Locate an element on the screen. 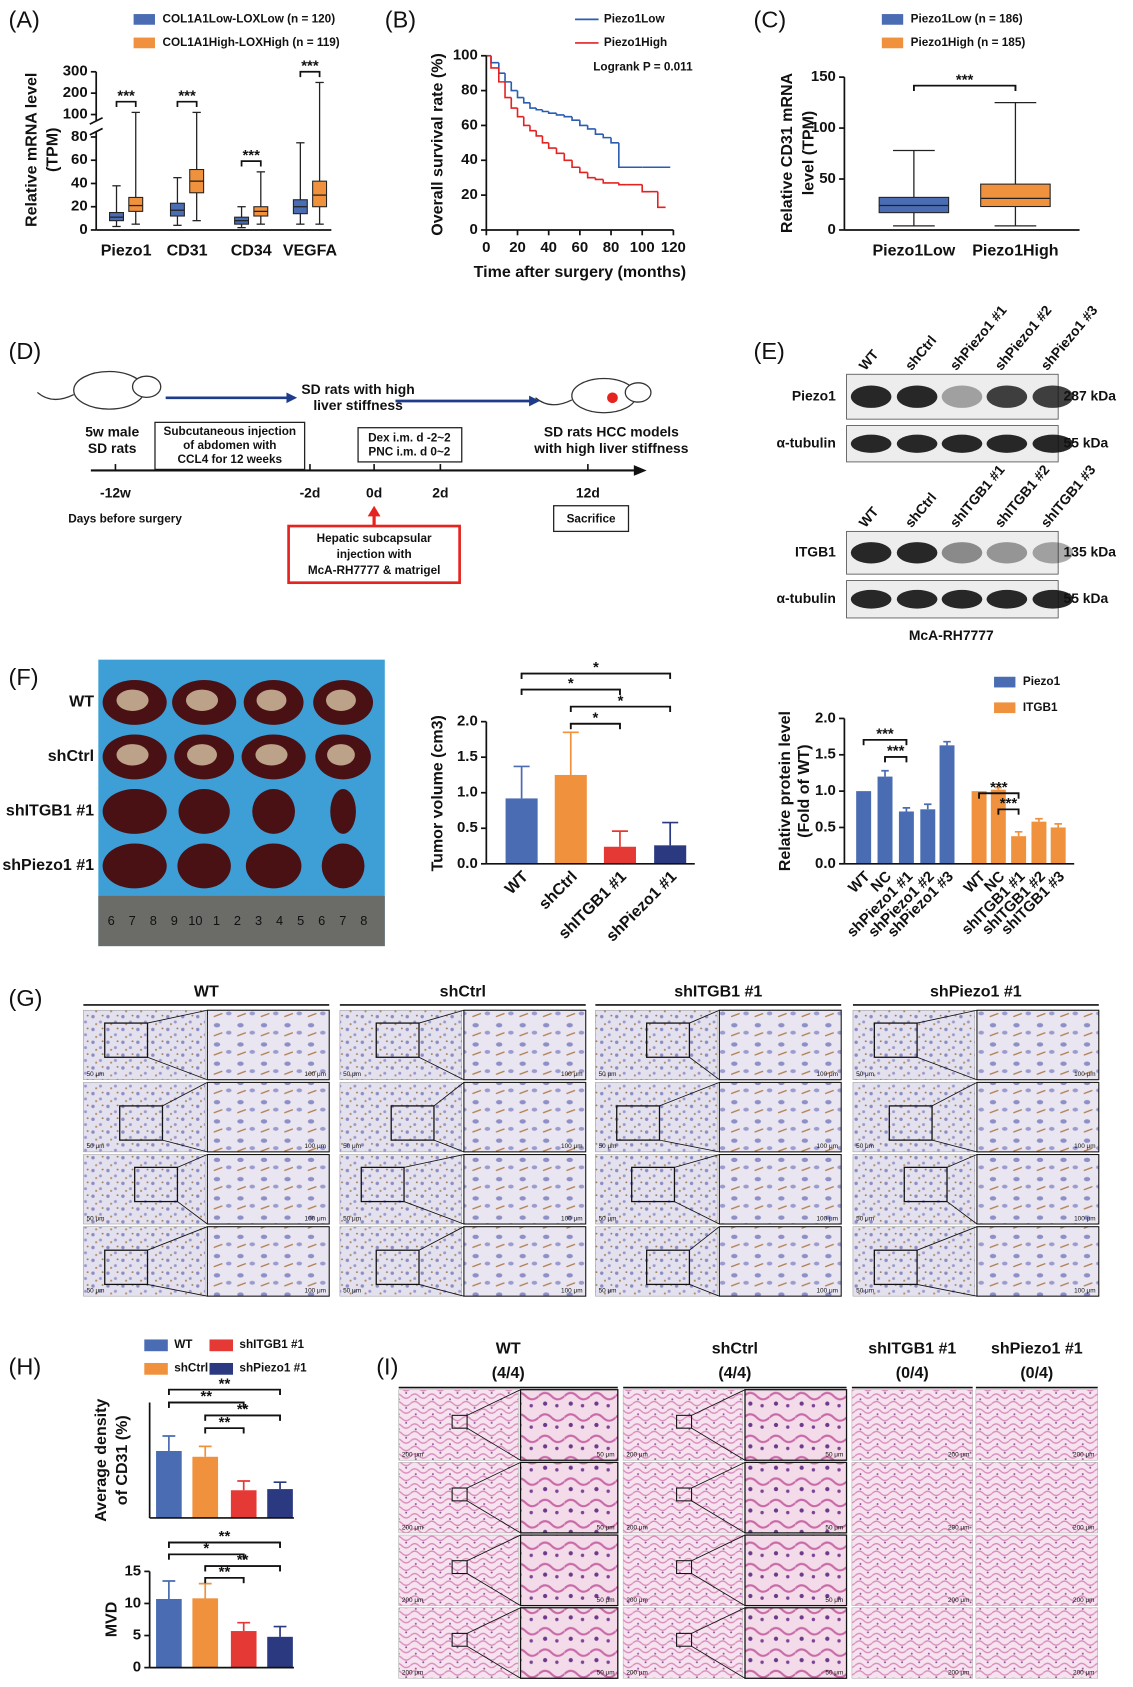 The image size is (1133, 1687). y-axis-label: (TPM) is located at coordinates (53, 150).